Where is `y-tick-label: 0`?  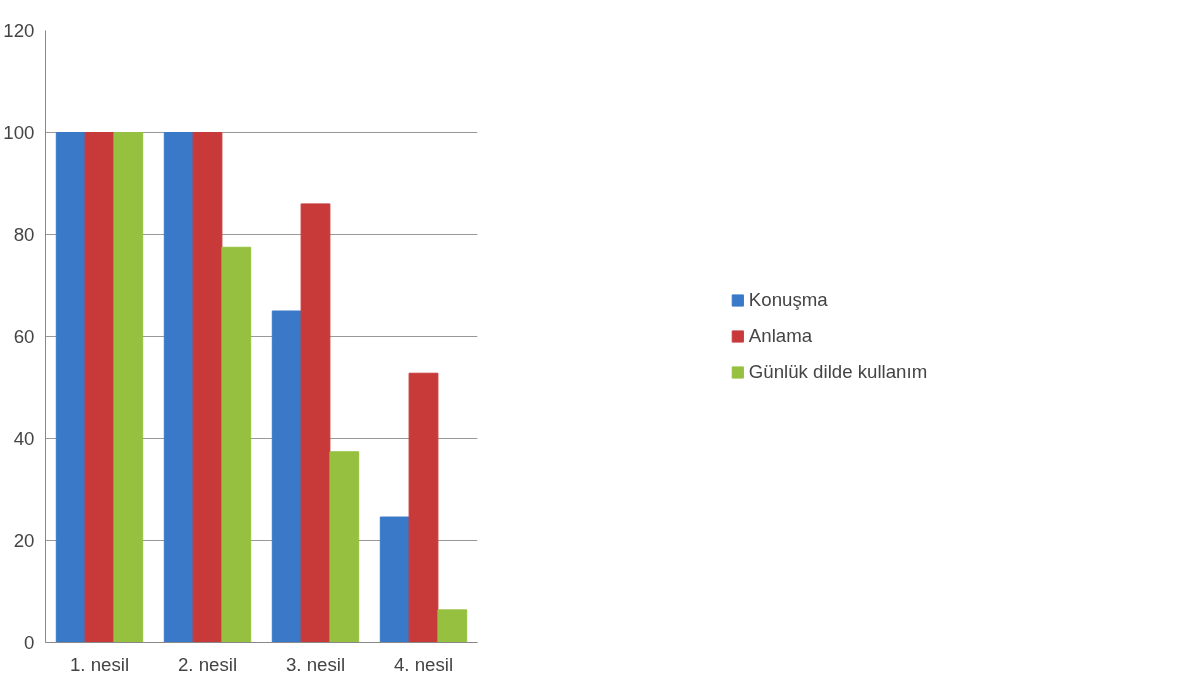
y-tick-label: 0 is located at coordinates (29, 642).